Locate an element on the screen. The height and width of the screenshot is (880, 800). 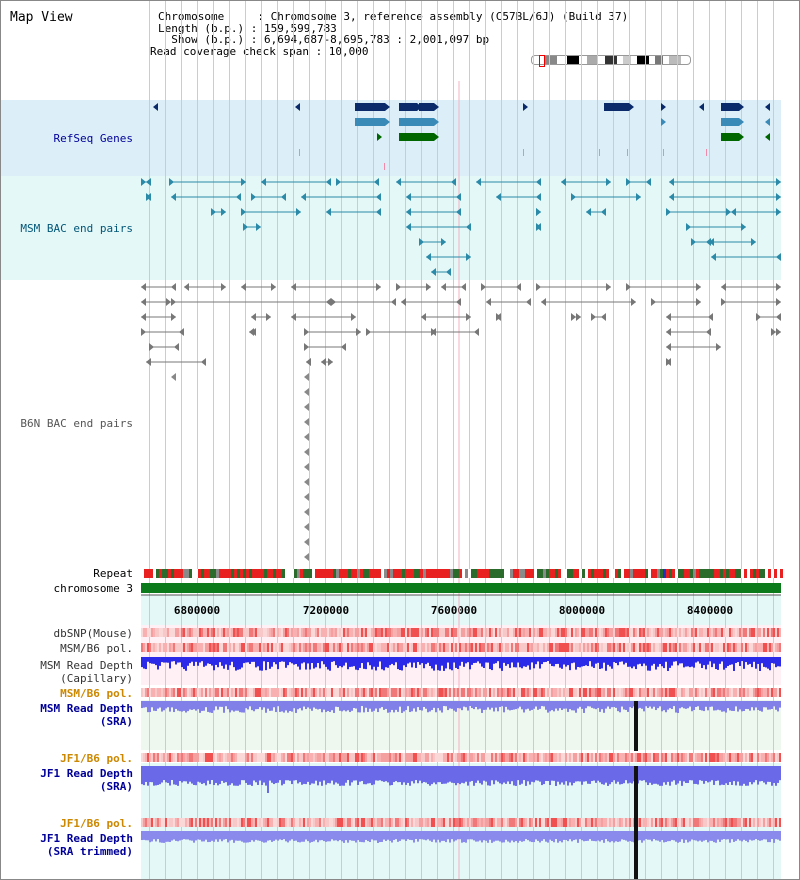
refseq-genes-label: RefSeq Genes is located at coordinates (93, 138).